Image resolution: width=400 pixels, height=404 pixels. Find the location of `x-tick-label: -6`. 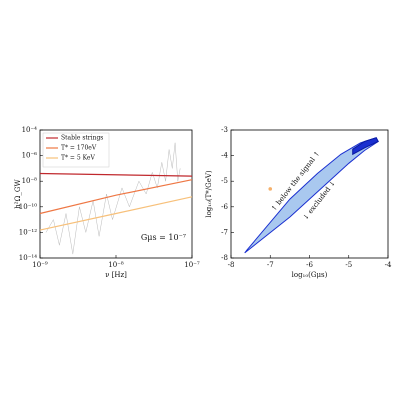

x-tick-label: -6 is located at coordinates (309, 265).